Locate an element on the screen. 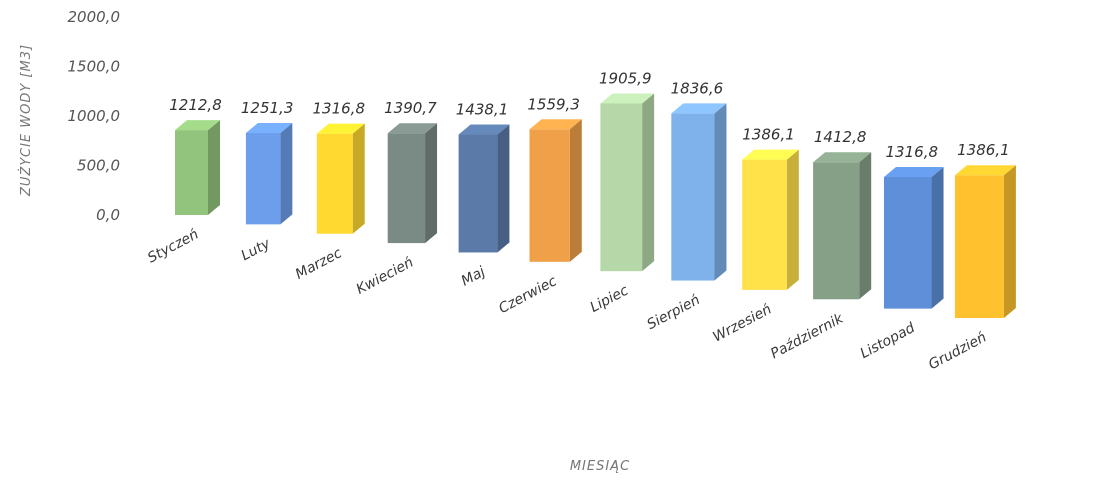 Image resolution: width=1106 pixels, height=481 pixels. category-label: Październik is located at coordinates (807, 336).